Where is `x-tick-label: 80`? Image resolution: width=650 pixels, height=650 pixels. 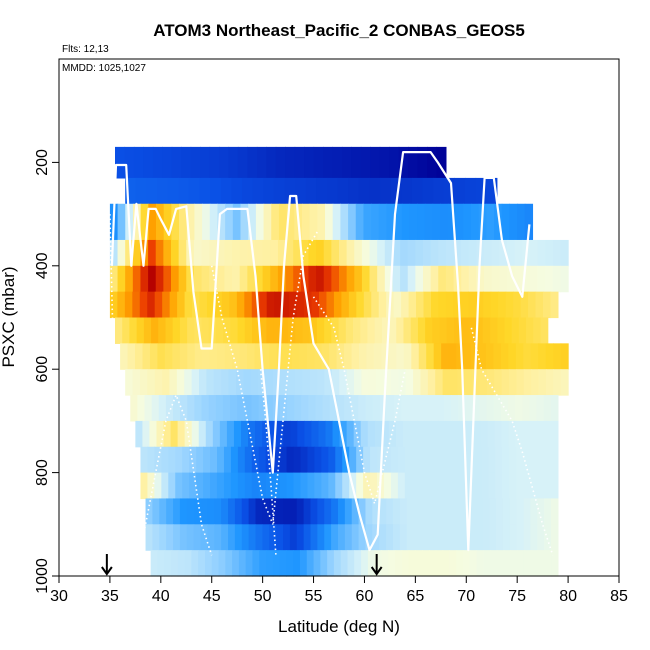
x-tick-label: 80 is located at coordinates (568, 596).